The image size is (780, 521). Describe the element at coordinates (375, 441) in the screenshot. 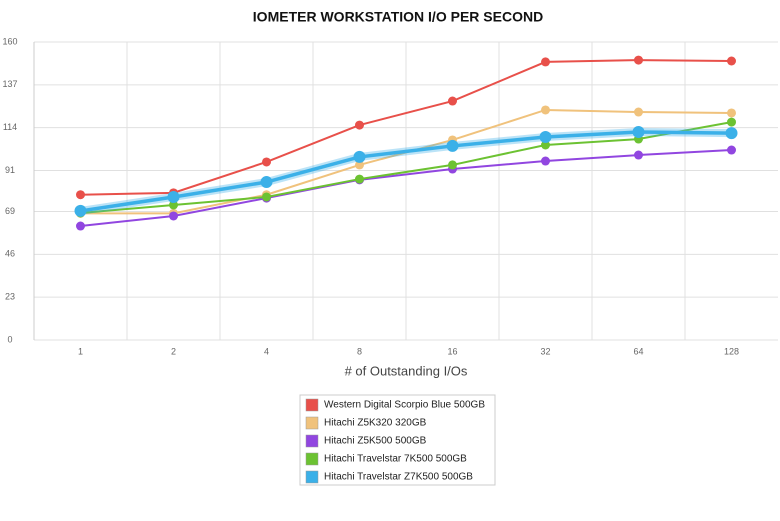

I see `legend-label: Hitachi Z5K500 500GB` at that location.